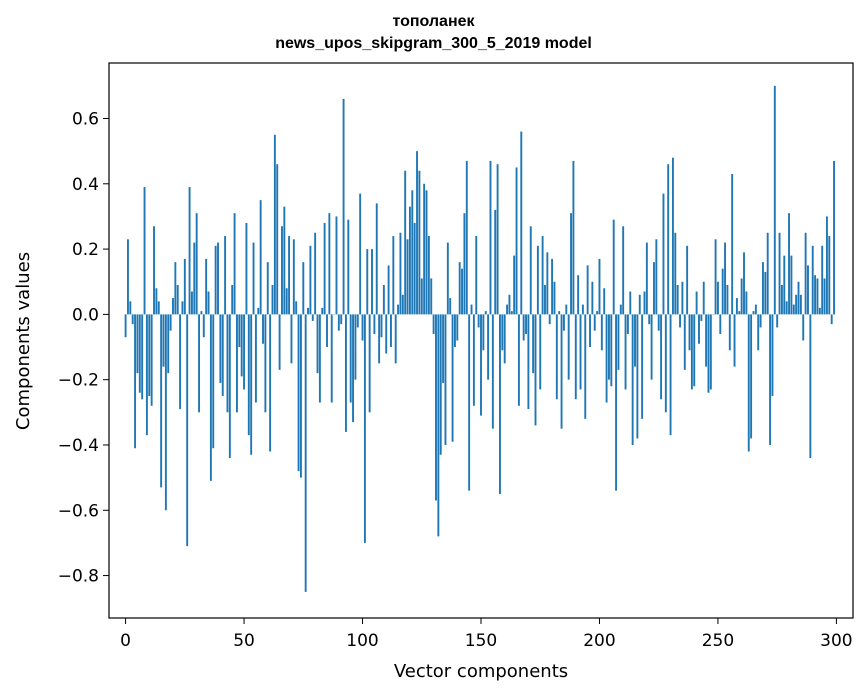  Describe the element at coordinates (599, 641) in the screenshot. I see `x-tick-label: 200` at that location.